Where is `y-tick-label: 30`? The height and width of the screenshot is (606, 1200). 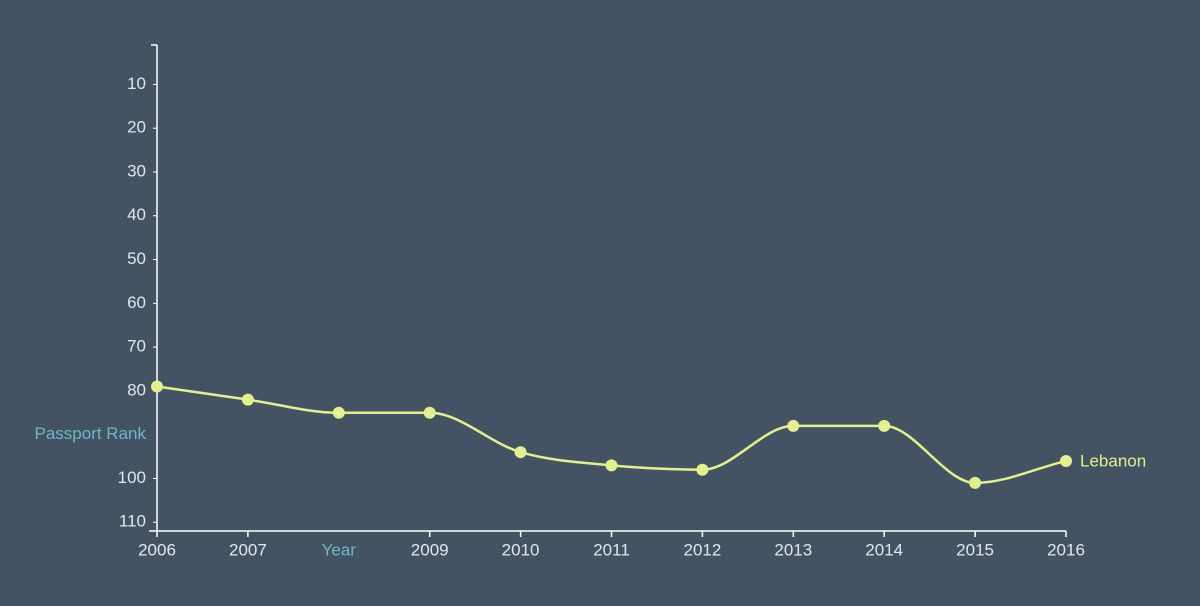 y-tick-label: 30 is located at coordinates (136, 170).